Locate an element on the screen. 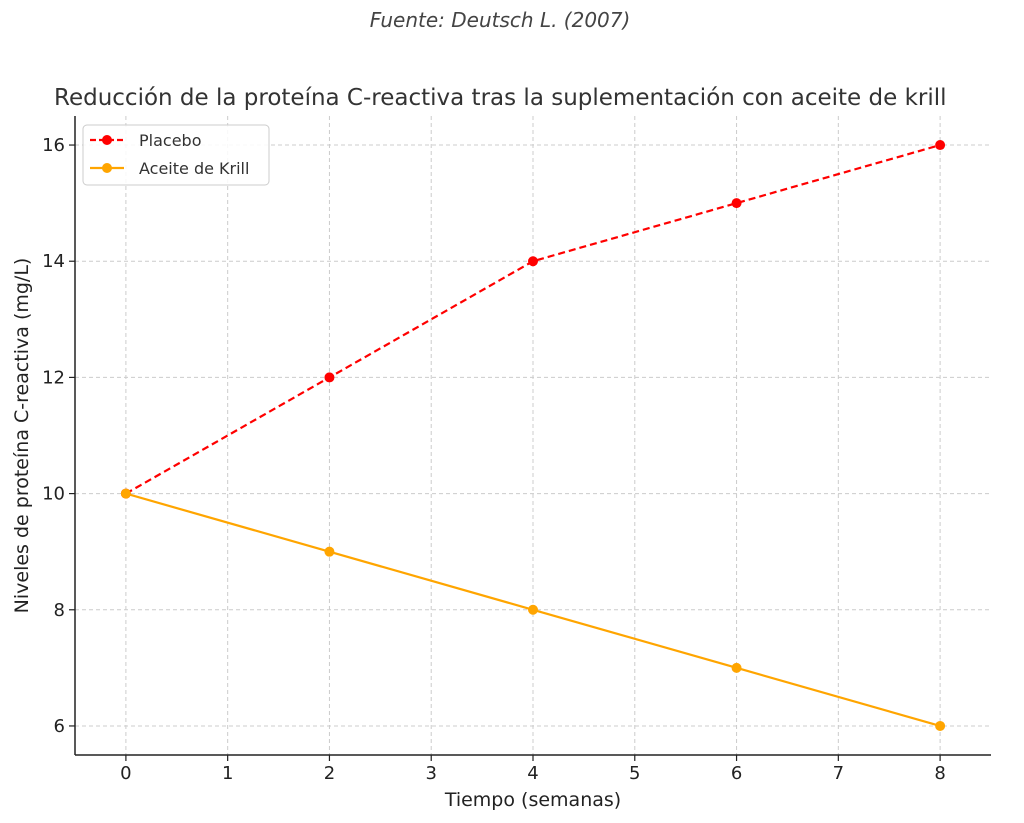 This screenshot has height=823, width=1024. x-tick-label: 8 is located at coordinates (939, 773).